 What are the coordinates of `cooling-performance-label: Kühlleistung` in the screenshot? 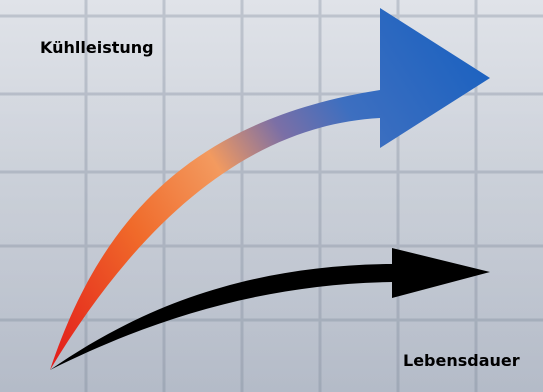 It's located at (97, 47).